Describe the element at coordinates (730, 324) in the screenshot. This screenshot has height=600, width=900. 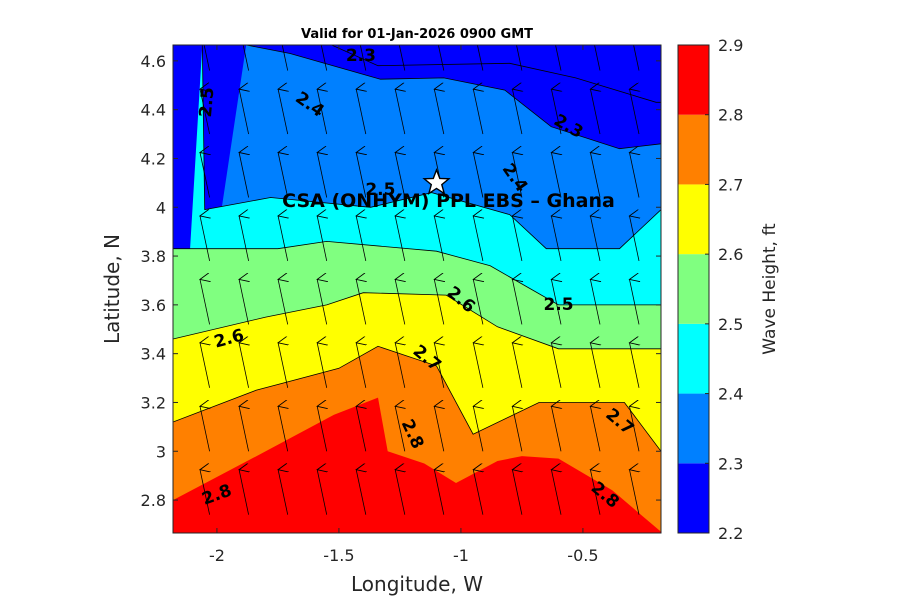
I see `colorbar-tick-label: 2.5` at that location.